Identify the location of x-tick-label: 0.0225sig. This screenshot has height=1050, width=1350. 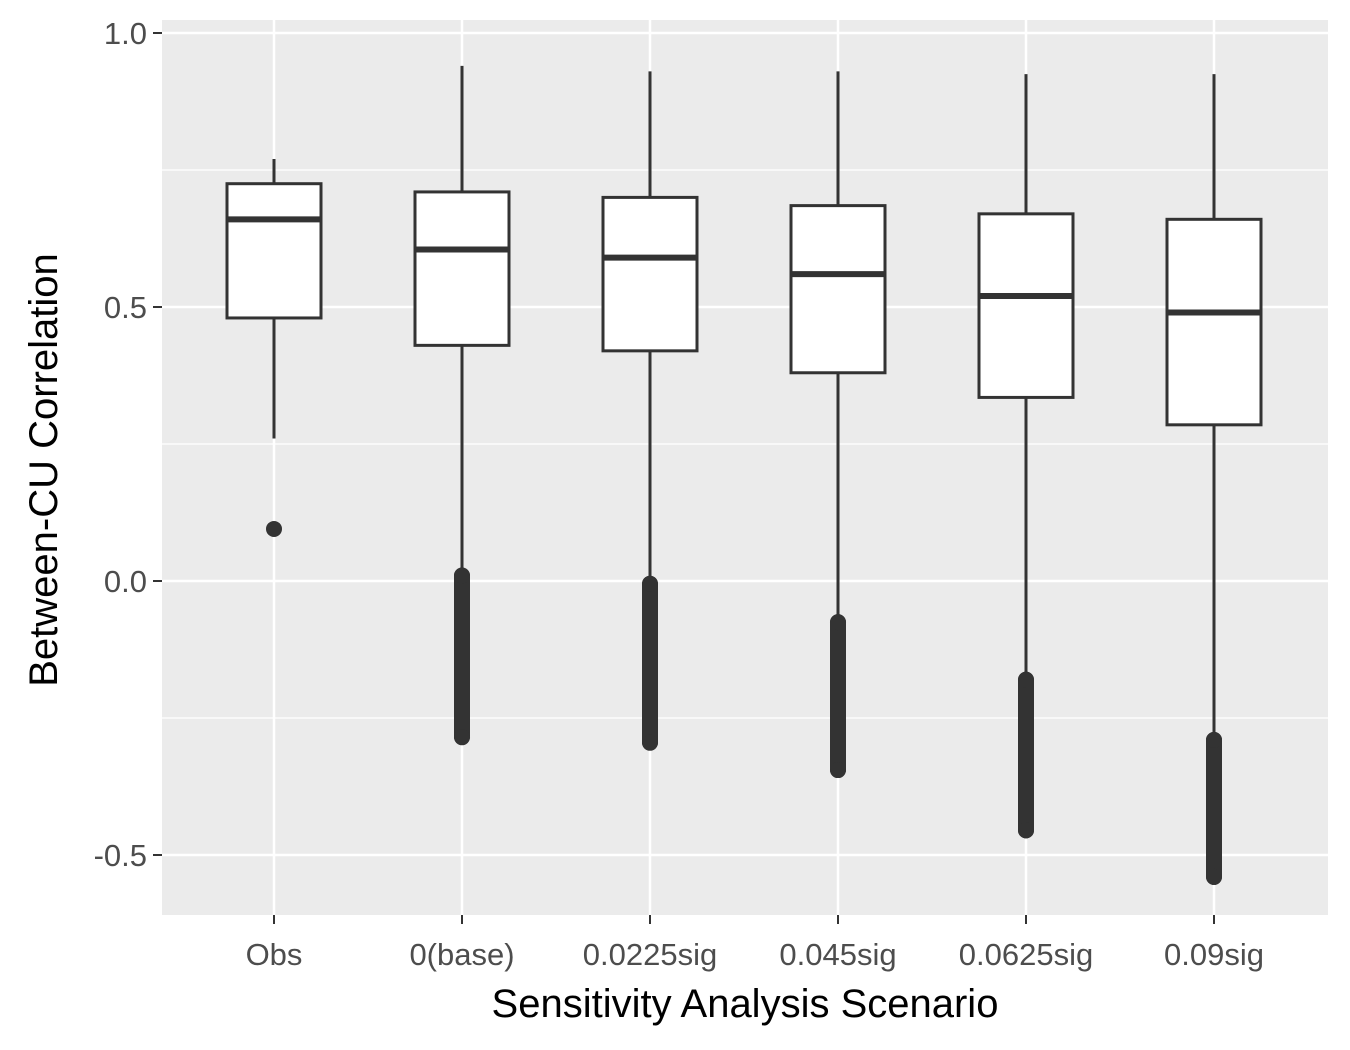
(650, 954).